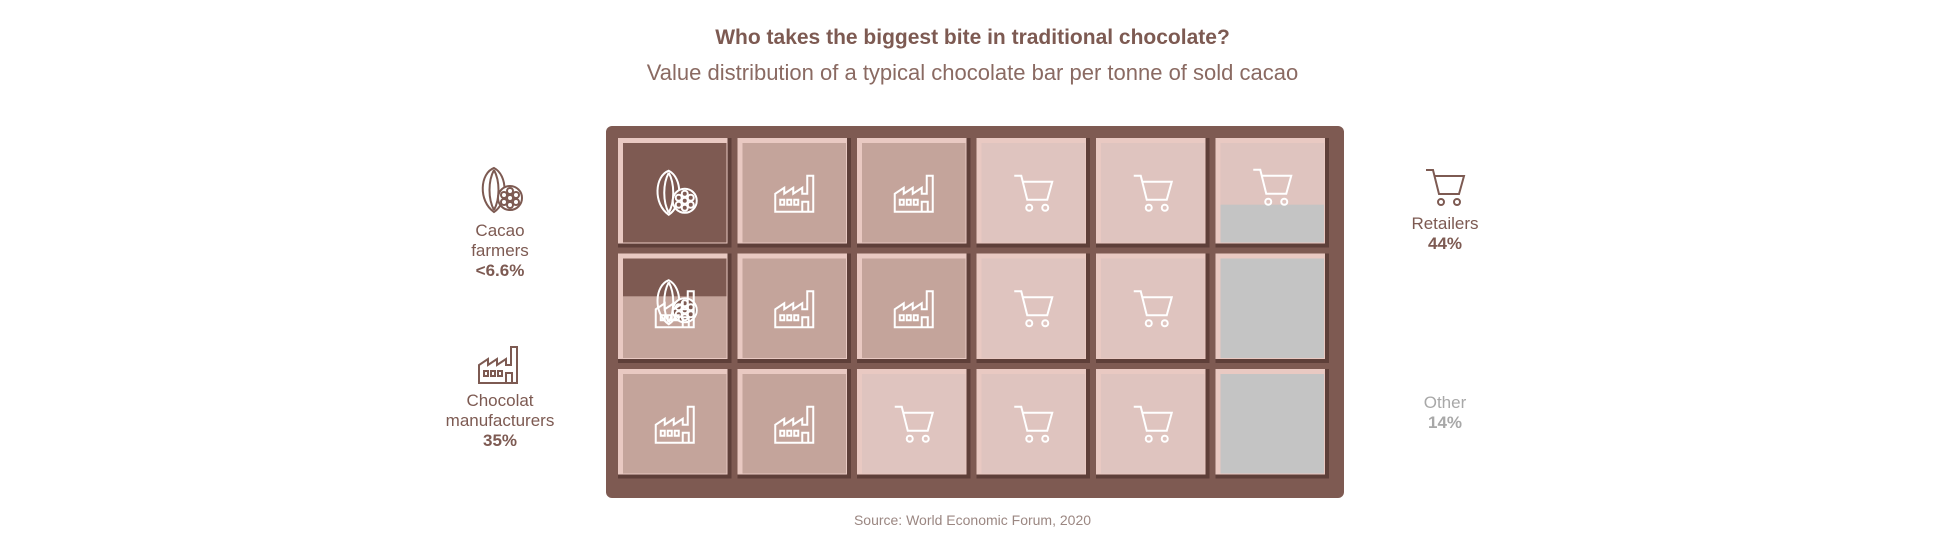 This screenshot has height=543, width=1945. What do you see at coordinates (500, 440) in the screenshot?
I see `legend-manufacturers-value: 35%` at bounding box center [500, 440].